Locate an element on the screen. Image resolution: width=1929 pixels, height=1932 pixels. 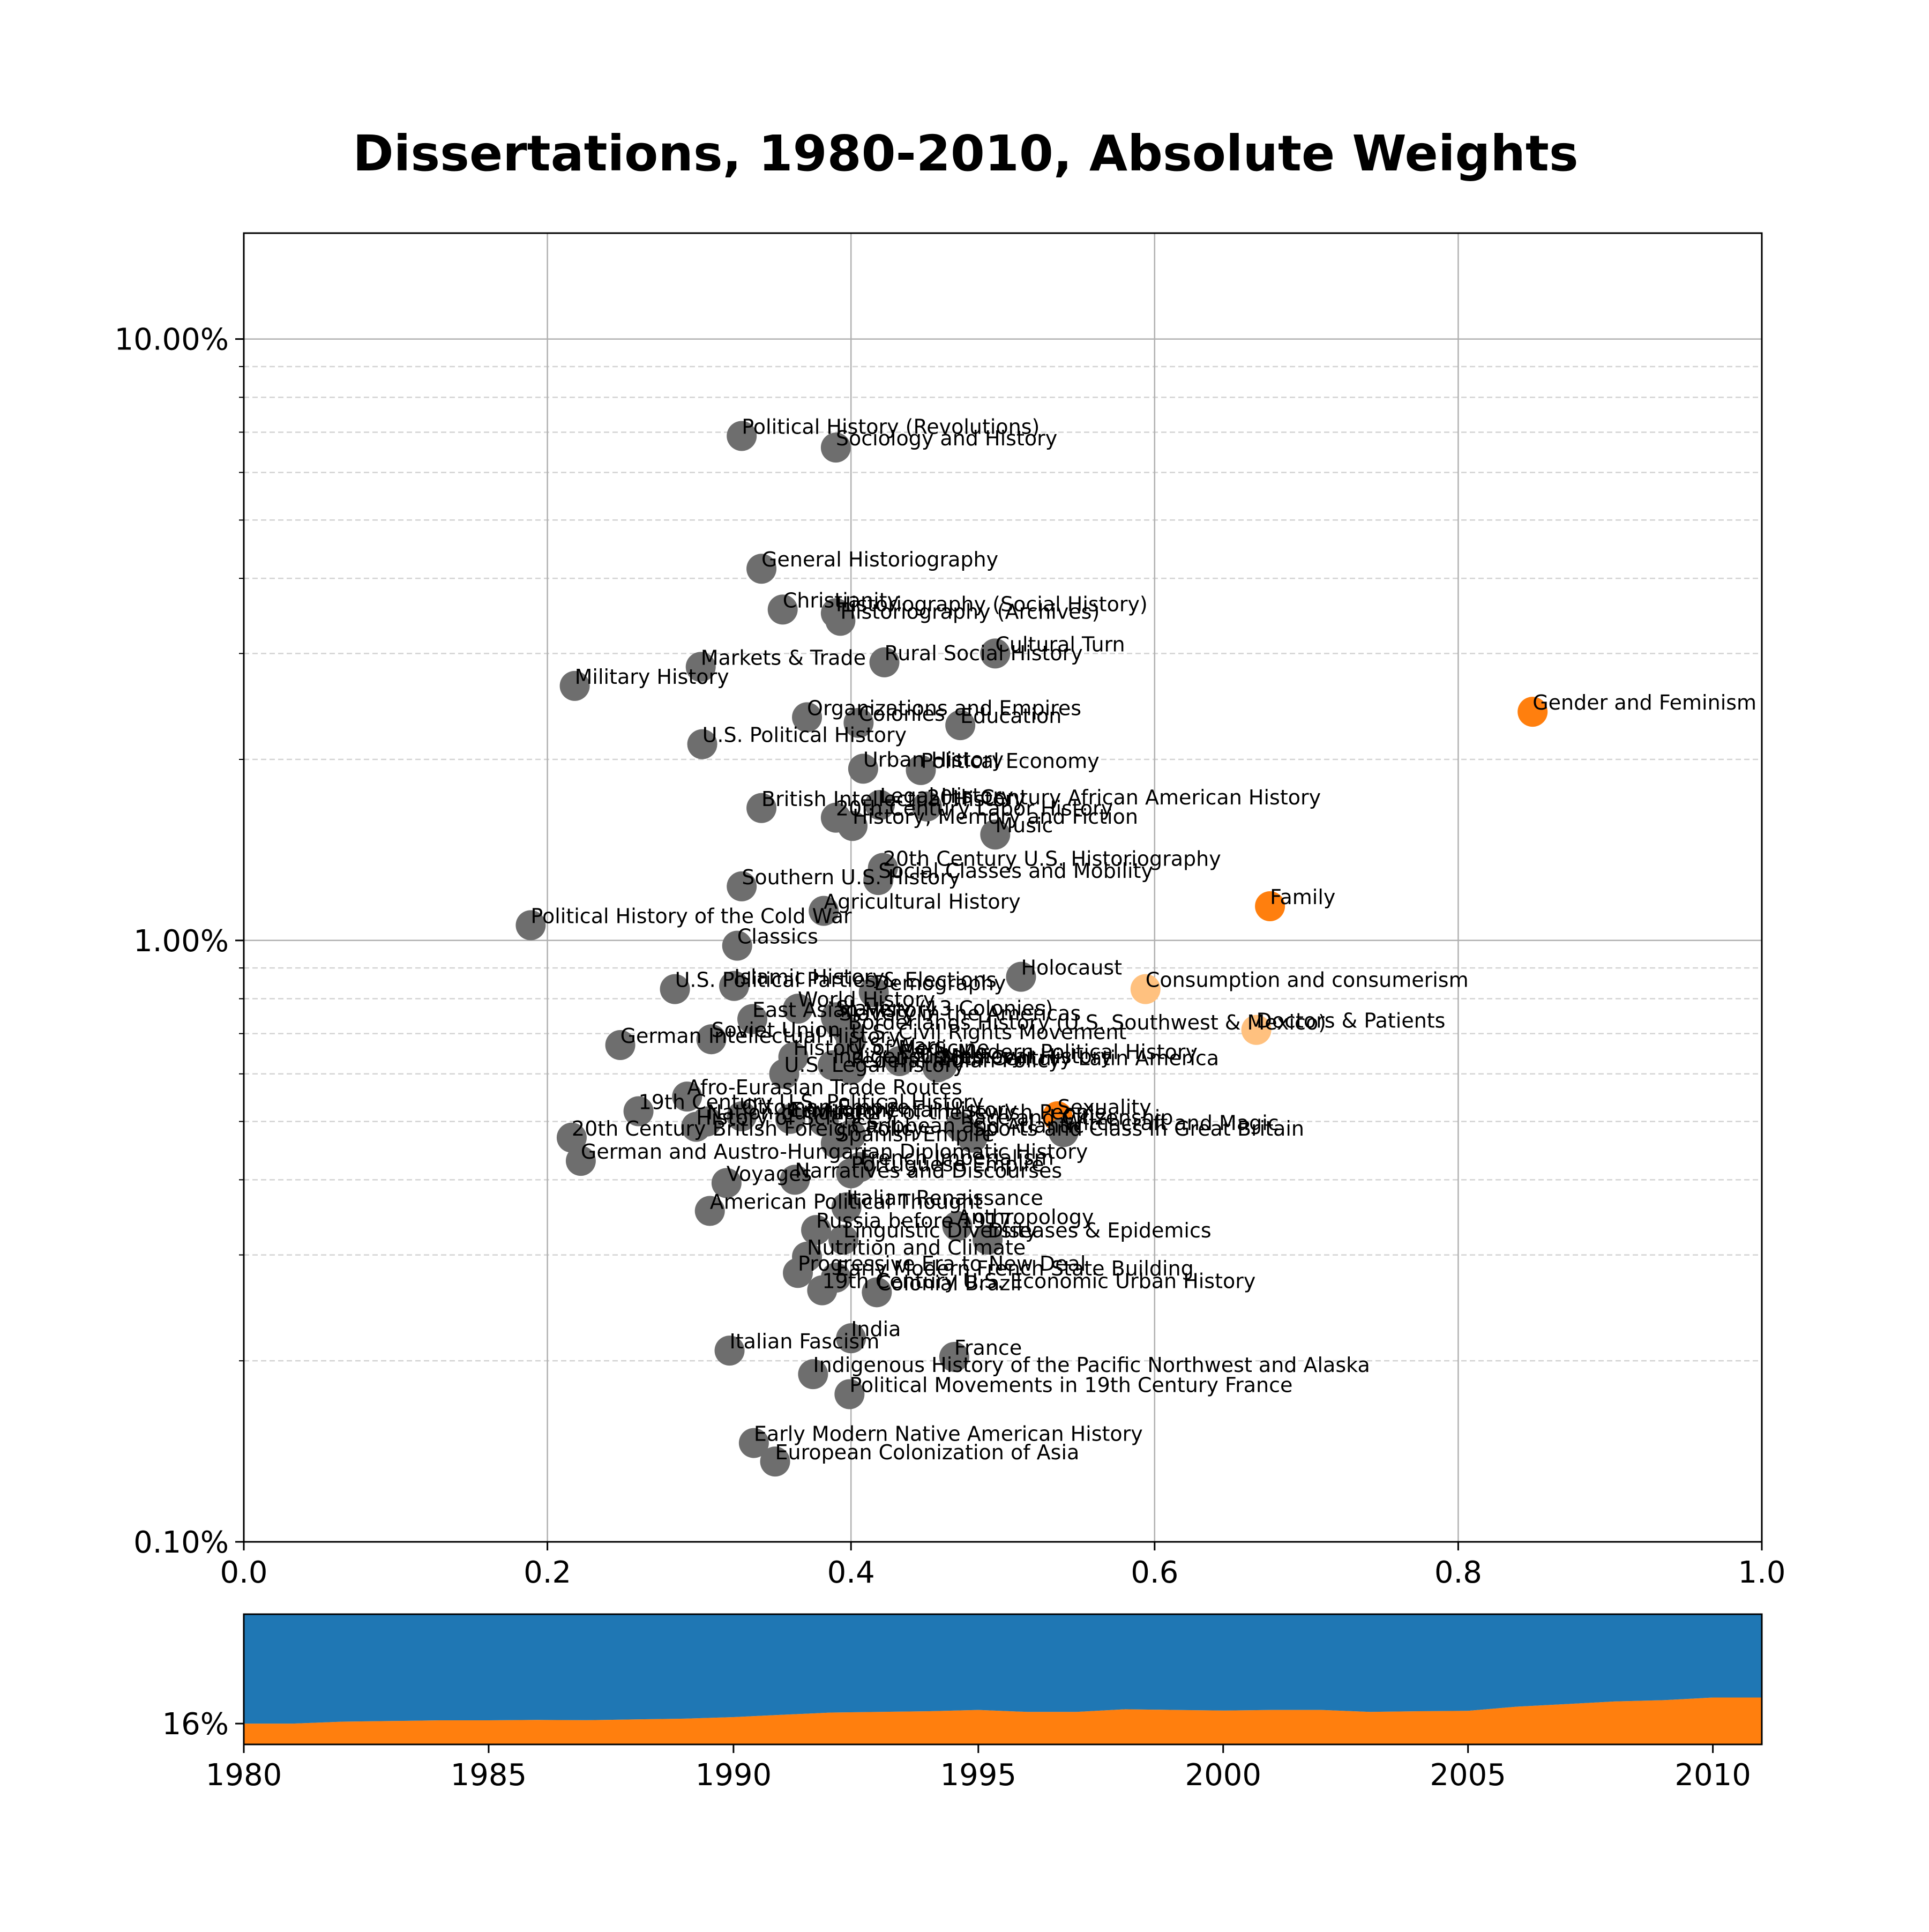
point-label: Race and Citizenship is located at coordinates (1067, 1117).